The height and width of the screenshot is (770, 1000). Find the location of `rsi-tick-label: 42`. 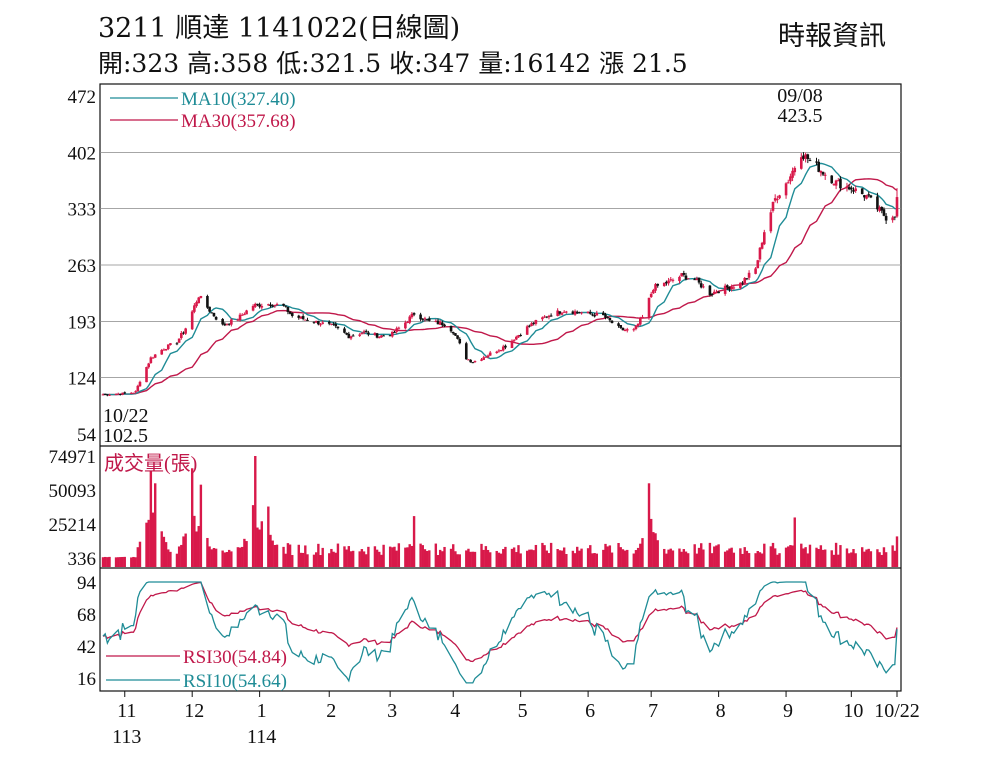

rsi-tick-label: 42 is located at coordinates (86, 647).